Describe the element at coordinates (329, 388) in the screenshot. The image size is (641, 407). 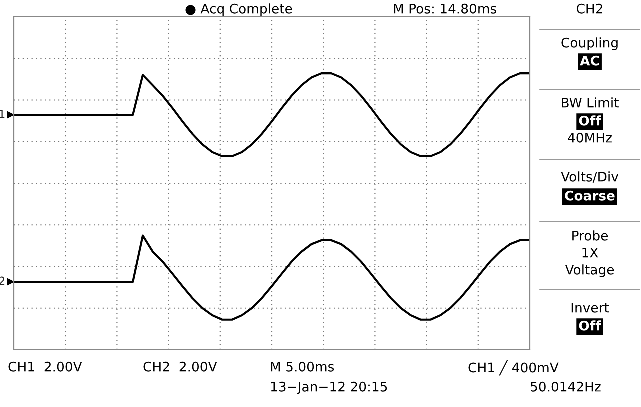
I see `text: 13−Jan−12 20:15` at that location.